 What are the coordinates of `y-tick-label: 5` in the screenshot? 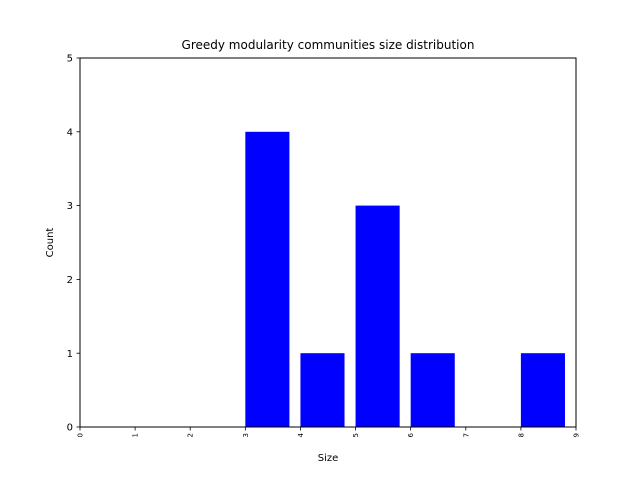 It's located at (70, 59).